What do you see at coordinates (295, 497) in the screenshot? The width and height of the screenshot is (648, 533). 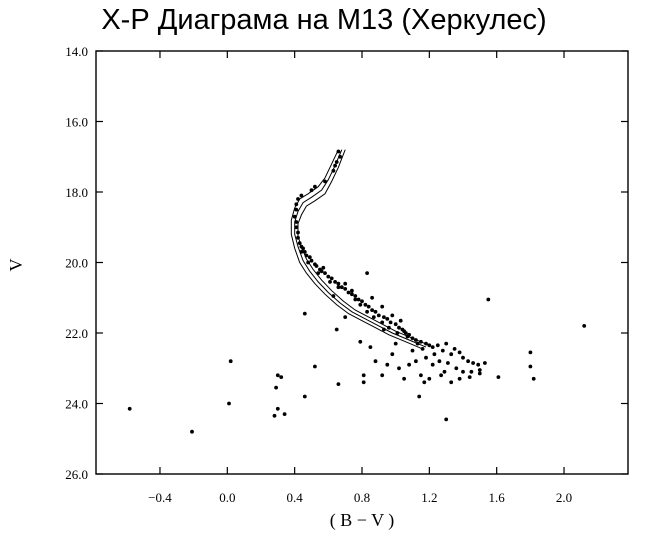 I see `x-tick-label: 0.4` at bounding box center [295, 497].